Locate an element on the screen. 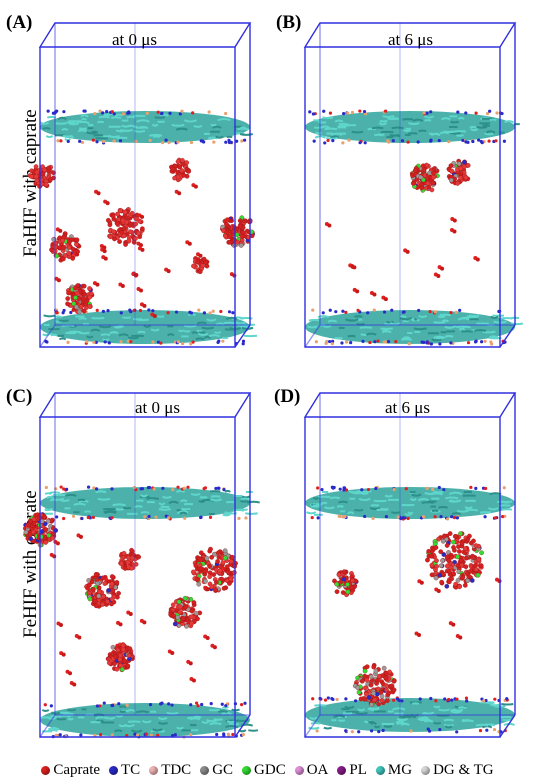 The height and width of the screenshot is (783, 535). panel-time-c: at 0 μs is located at coordinates (157, 407).